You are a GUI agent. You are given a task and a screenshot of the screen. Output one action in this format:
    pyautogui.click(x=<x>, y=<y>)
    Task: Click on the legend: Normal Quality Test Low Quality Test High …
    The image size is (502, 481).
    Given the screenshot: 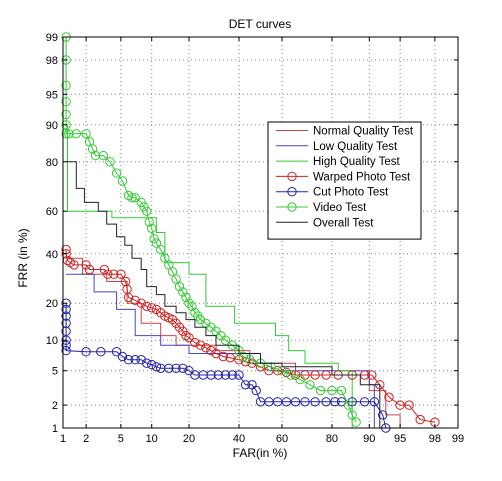 What is the action you would take?
    pyautogui.click(x=344, y=180)
    